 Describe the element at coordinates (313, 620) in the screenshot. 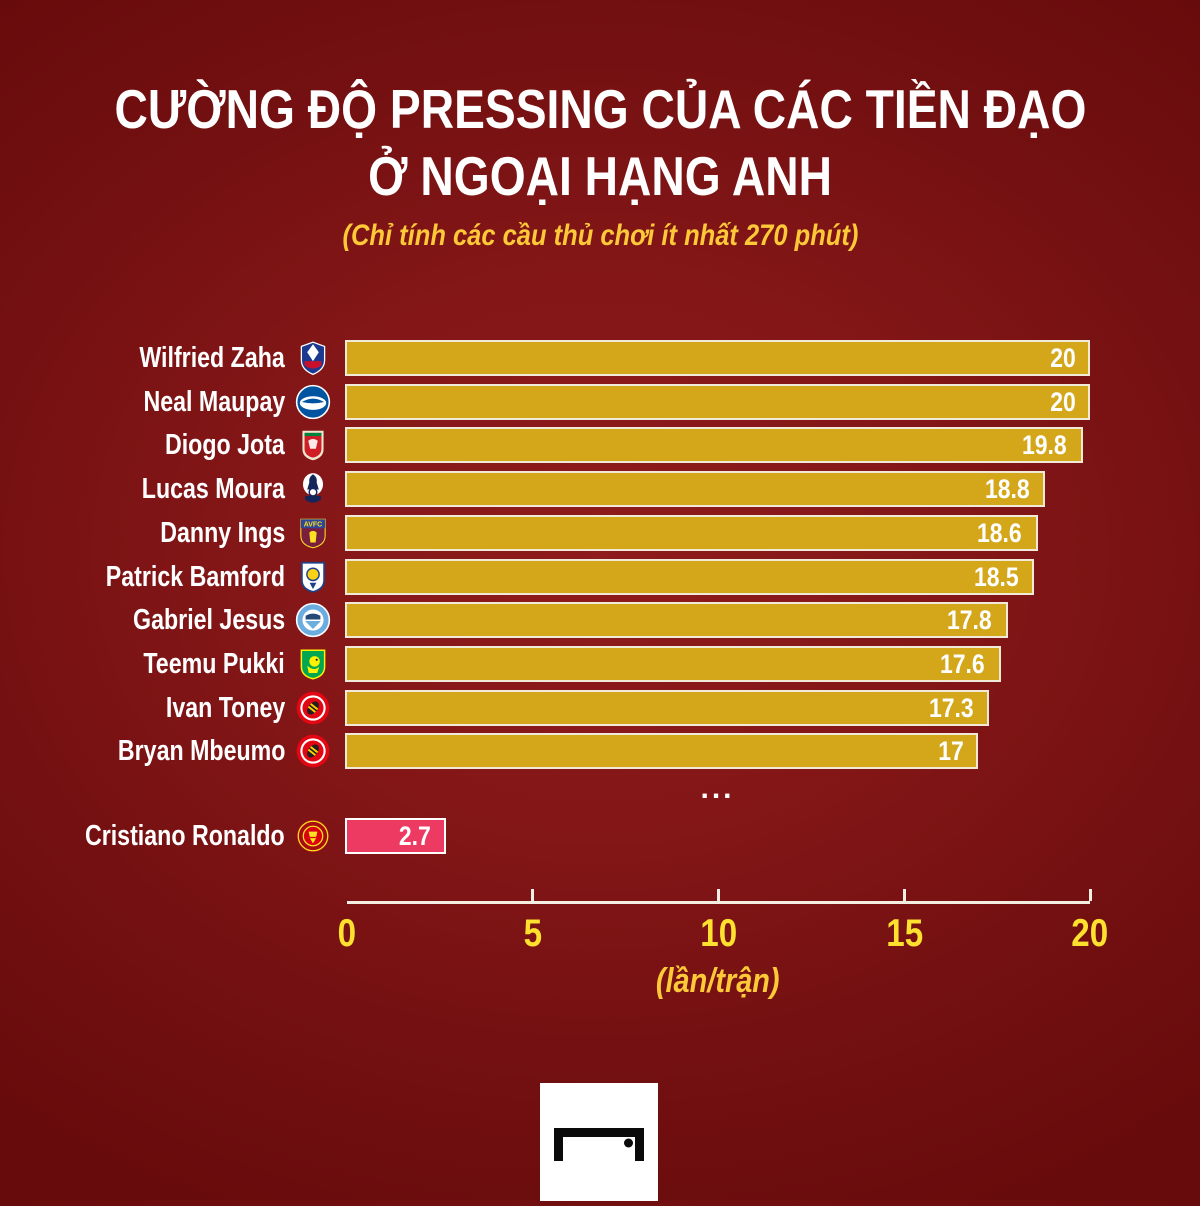

I see `manchester-city-badge-icon` at that location.